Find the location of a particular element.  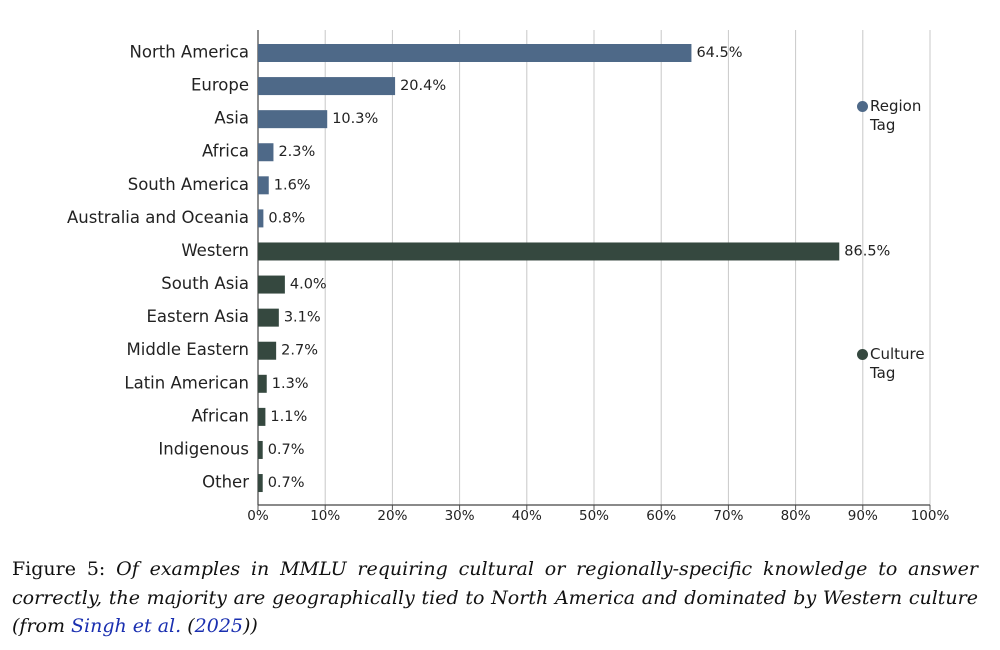

legend-label: Region Tag is located at coordinates (896, 116).